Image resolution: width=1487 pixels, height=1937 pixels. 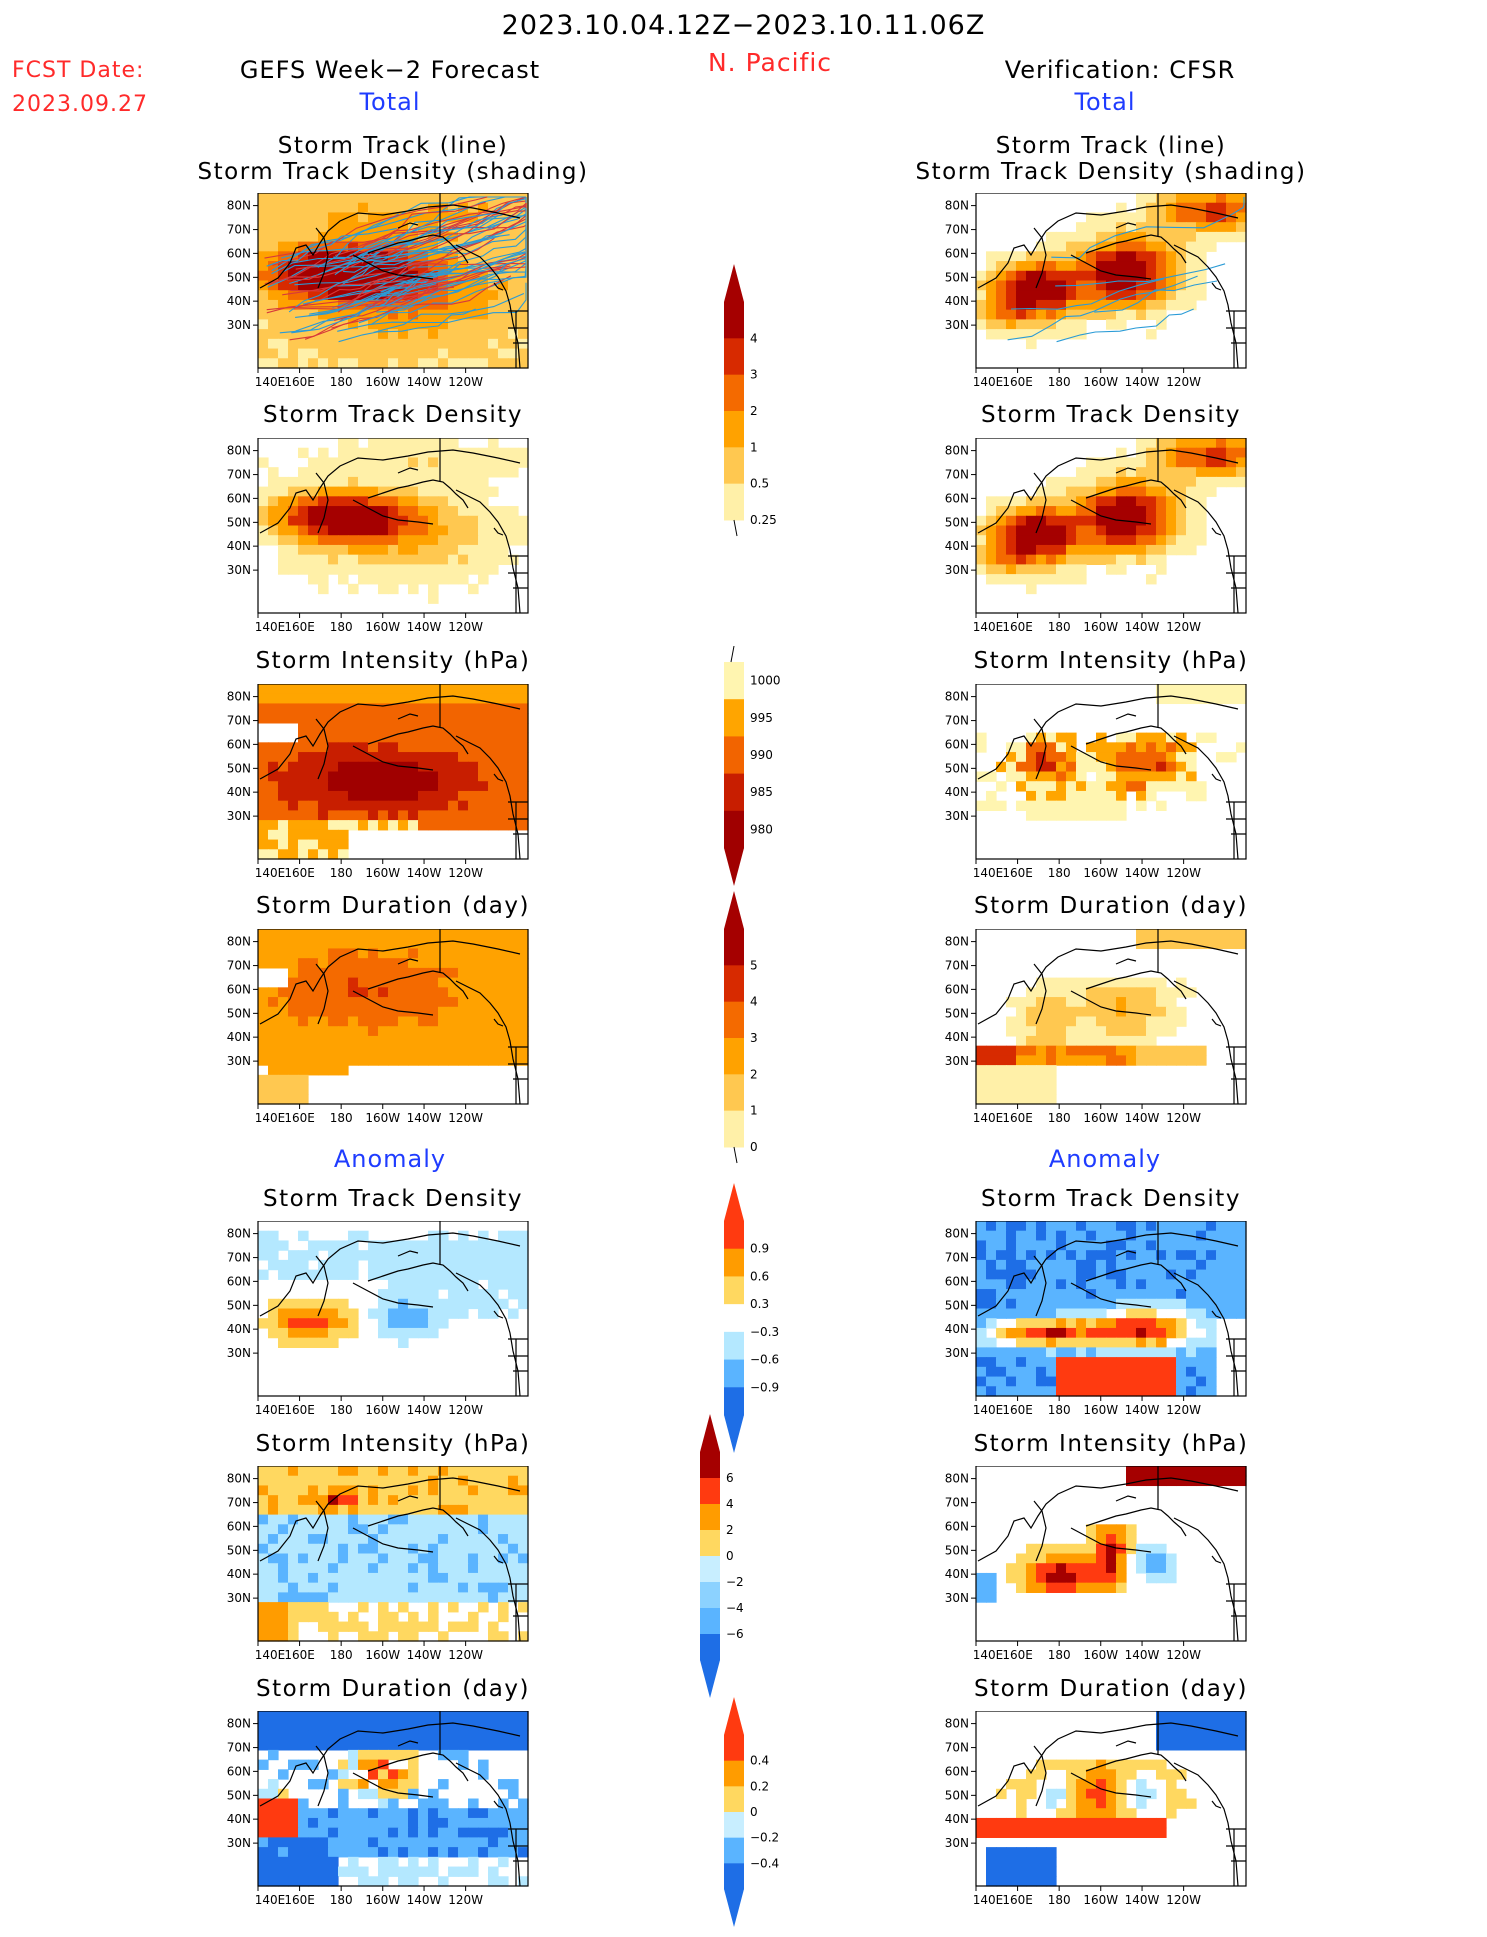 What do you see at coordinates (988, 382) in the screenshot?
I see `lon-tick-label: 140E` at bounding box center [988, 382].